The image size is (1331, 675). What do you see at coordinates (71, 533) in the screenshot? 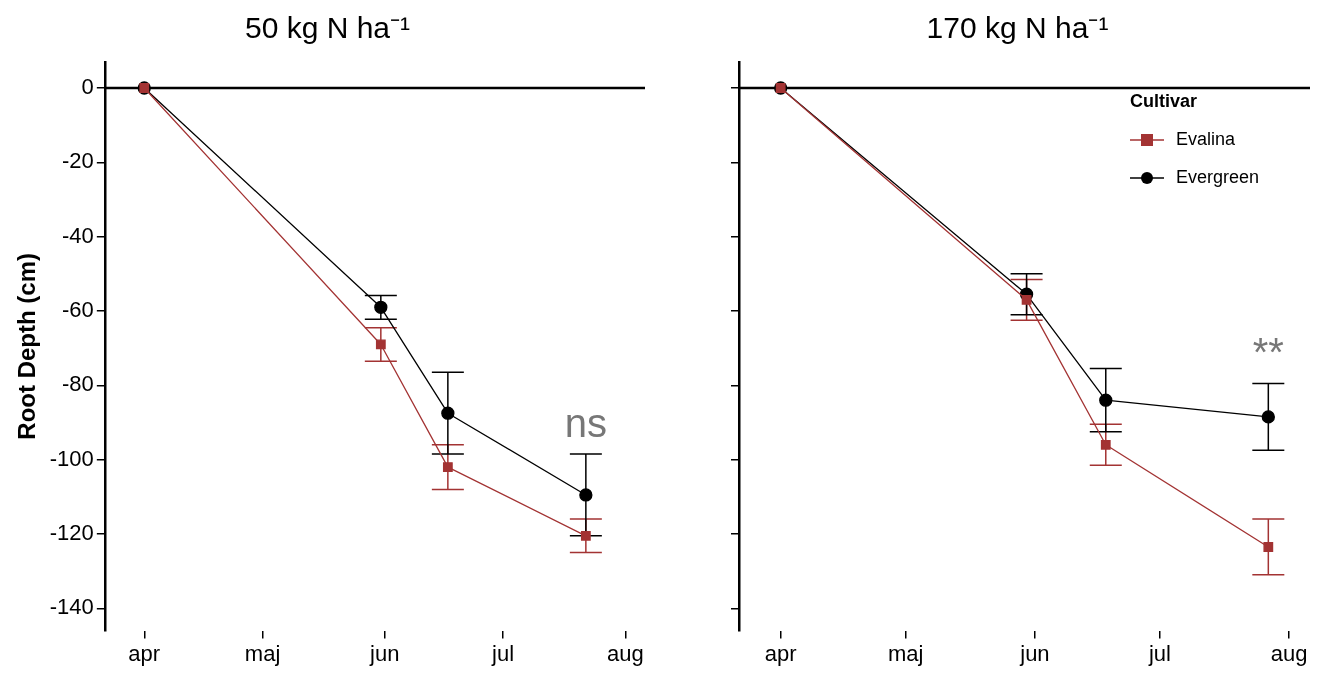
I see `y-tick-label: -120` at bounding box center [71, 533].